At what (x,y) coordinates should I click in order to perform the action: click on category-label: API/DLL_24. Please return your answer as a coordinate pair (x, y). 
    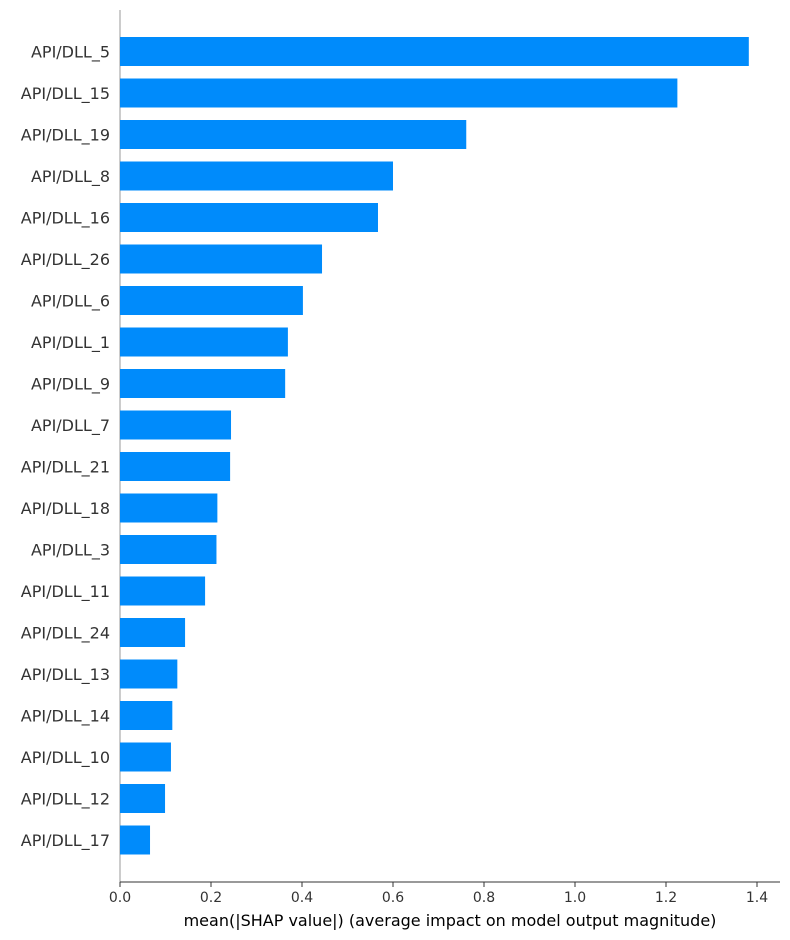
    Looking at the image, I should click on (65, 634).